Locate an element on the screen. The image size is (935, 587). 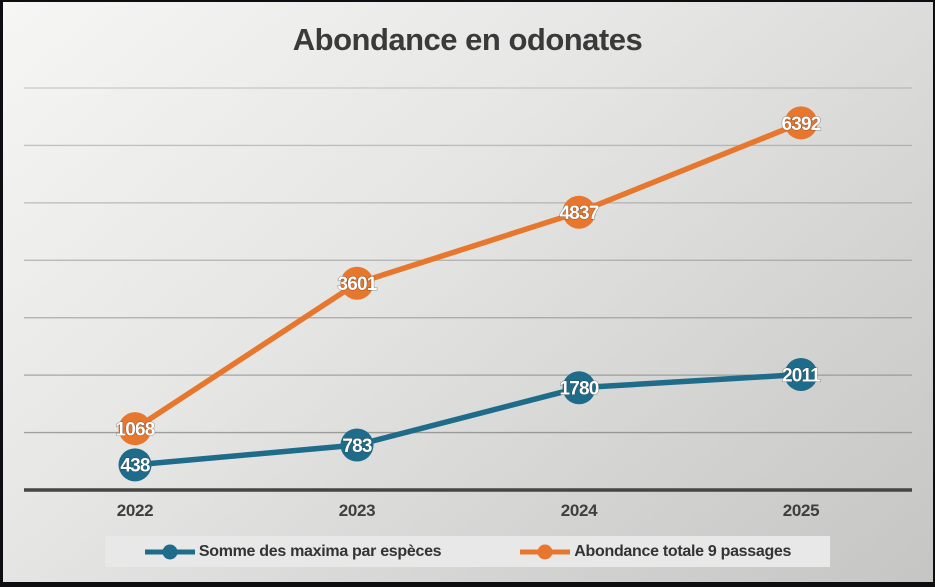
data-label: 783 is located at coordinates (357, 446).